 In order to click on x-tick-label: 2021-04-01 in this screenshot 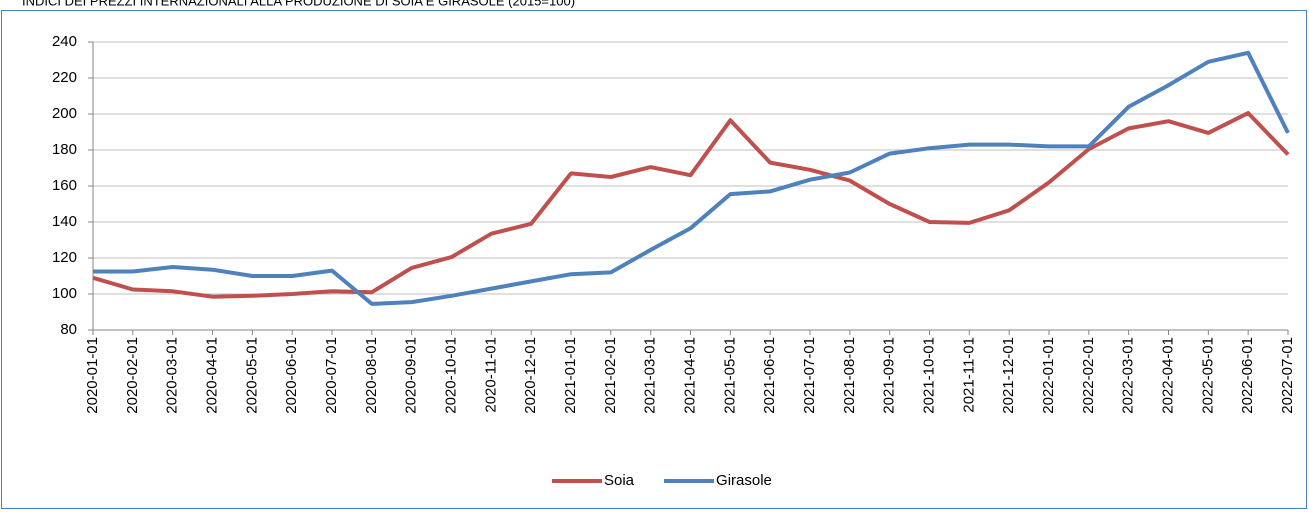, I will do `click(689, 375)`.